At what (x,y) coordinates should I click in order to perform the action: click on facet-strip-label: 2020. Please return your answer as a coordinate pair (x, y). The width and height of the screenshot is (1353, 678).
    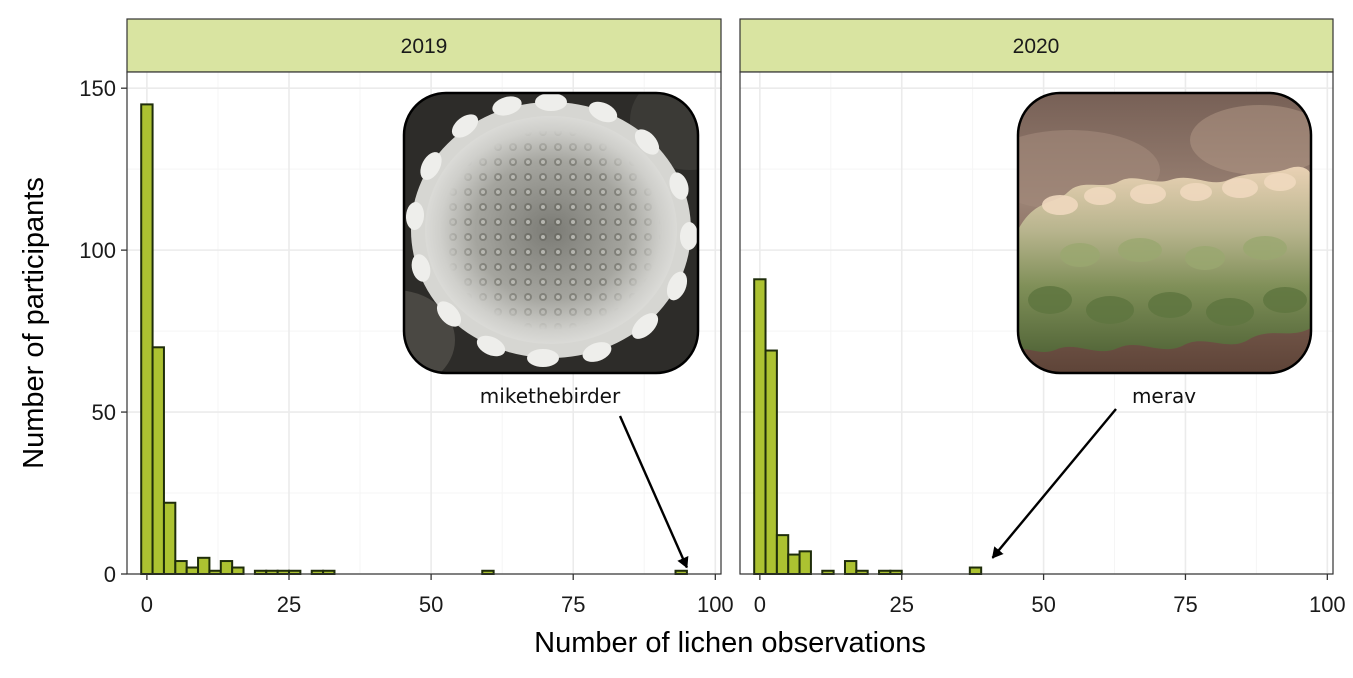
    Looking at the image, I should click on (1036, 46).